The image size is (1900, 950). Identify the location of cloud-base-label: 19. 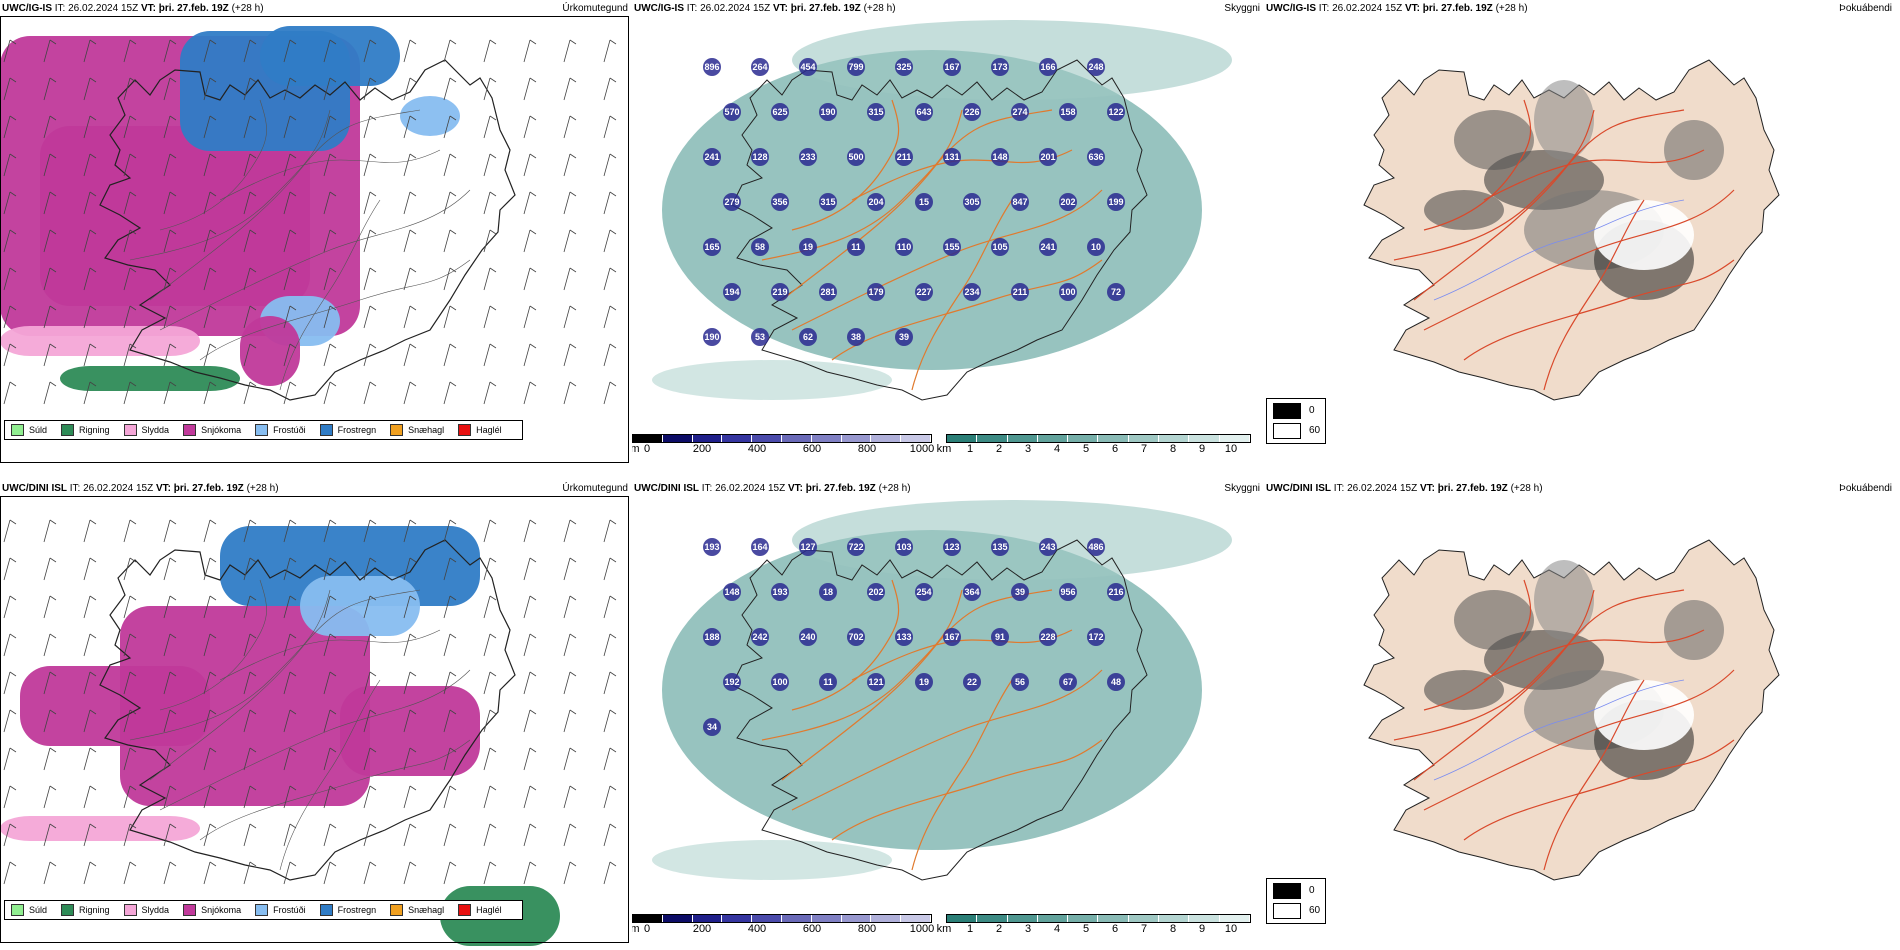
(924, 682).